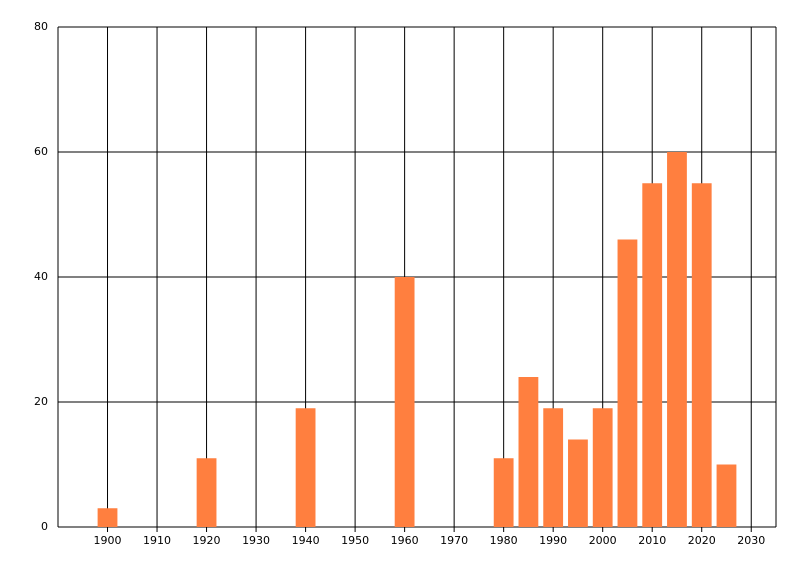  What do you see at coordinates (108, 540) in the screenshot?
I see `x-tick-label: 1900` at bounding box center [108, 540].